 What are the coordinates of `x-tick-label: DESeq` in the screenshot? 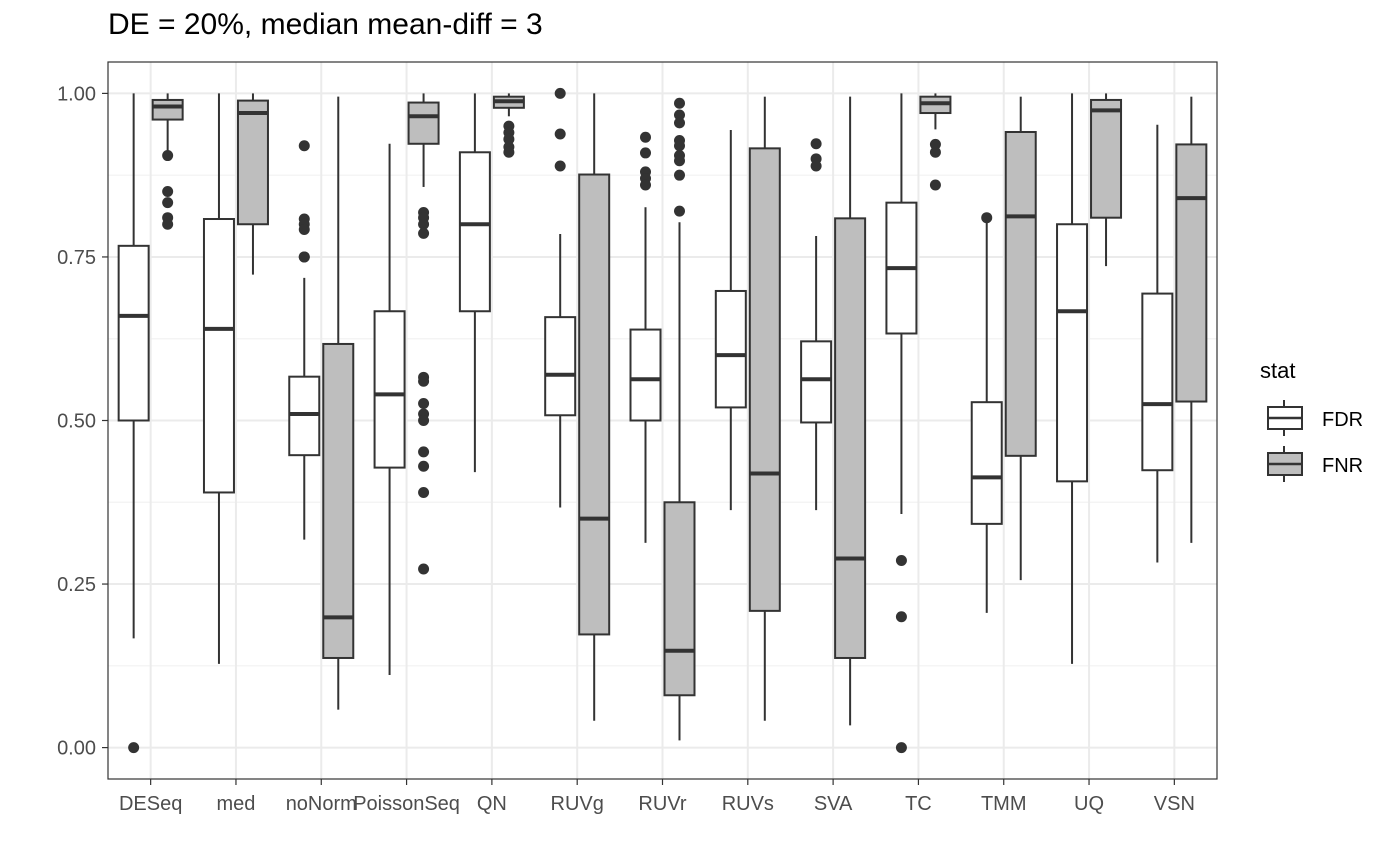 It's located at (150, 804).